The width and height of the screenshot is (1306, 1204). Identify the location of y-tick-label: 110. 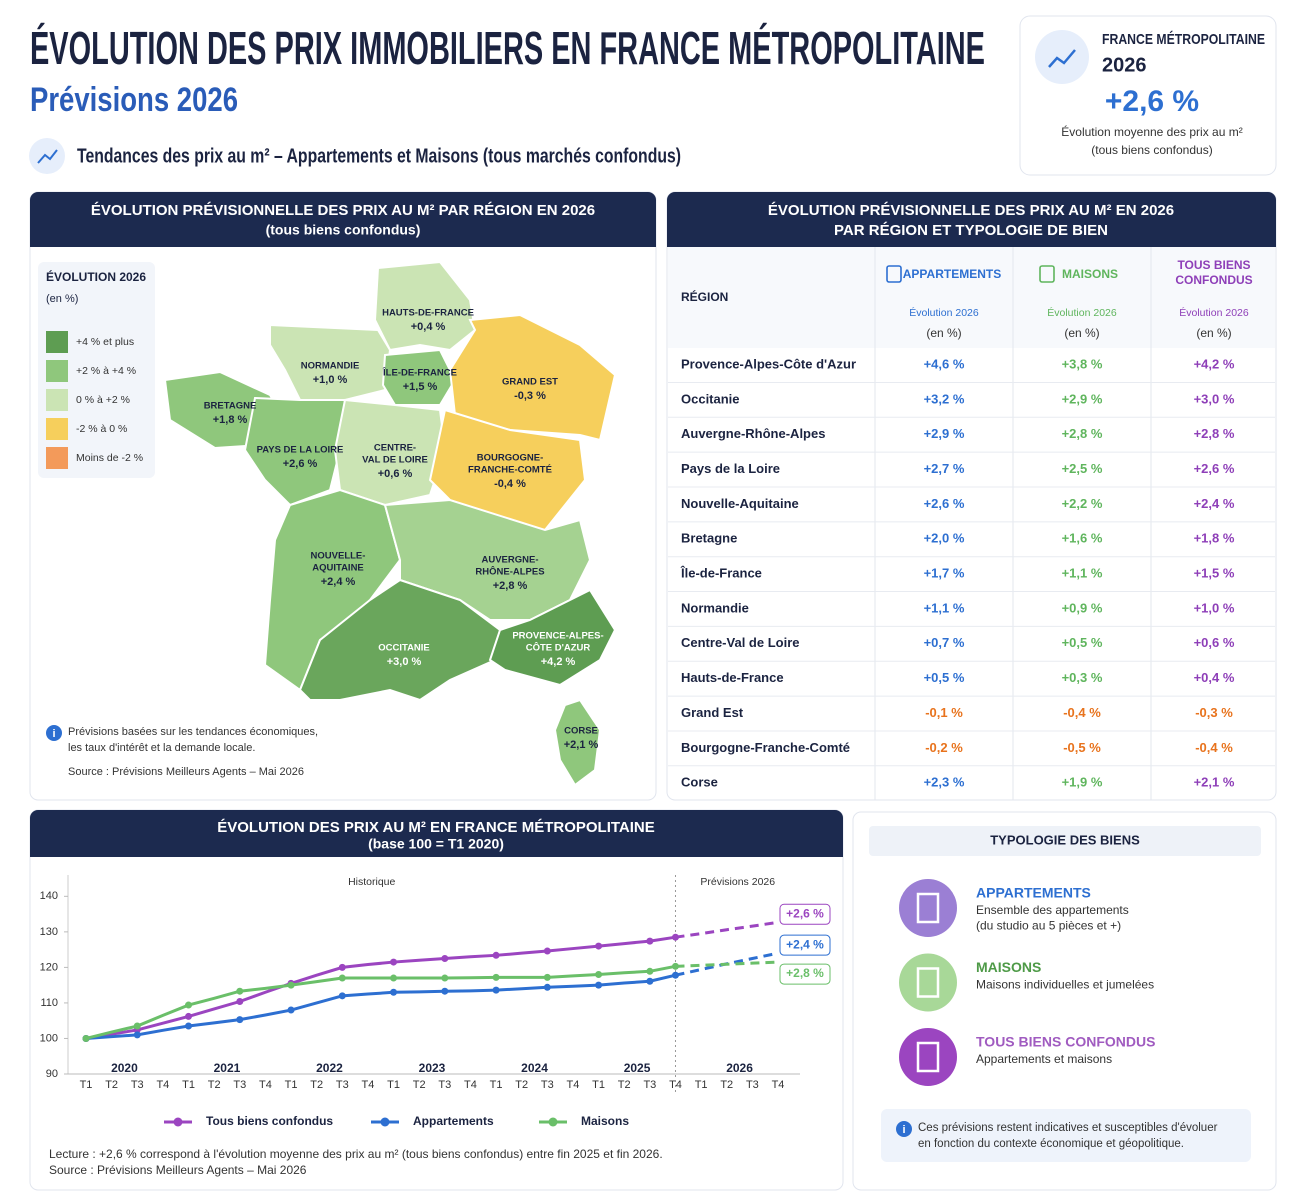
(49, 1003).